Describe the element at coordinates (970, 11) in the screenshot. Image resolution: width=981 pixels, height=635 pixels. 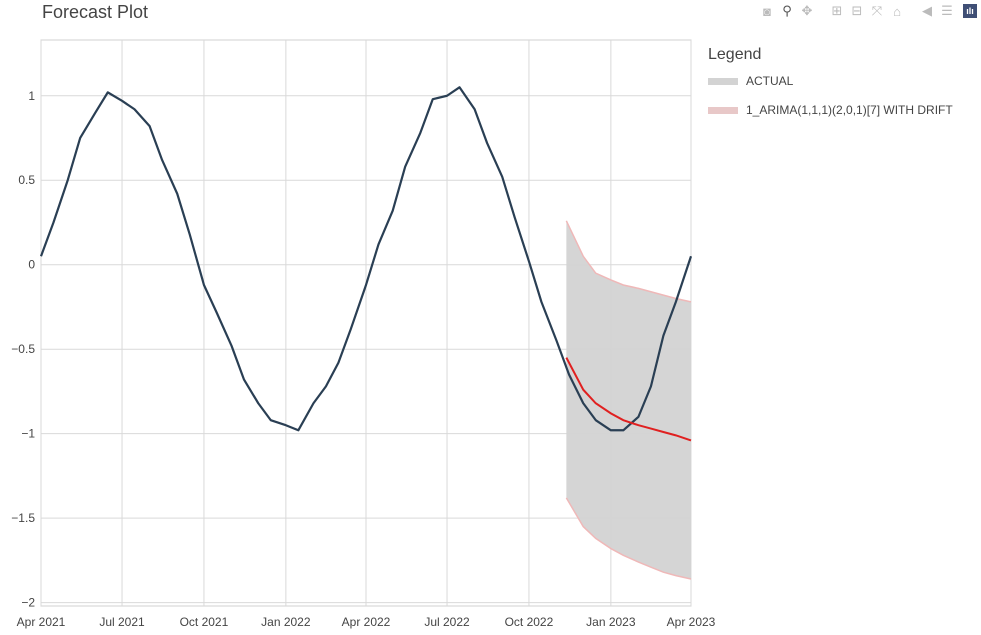
I see `plotly-logo-icon: ılı` at that location.